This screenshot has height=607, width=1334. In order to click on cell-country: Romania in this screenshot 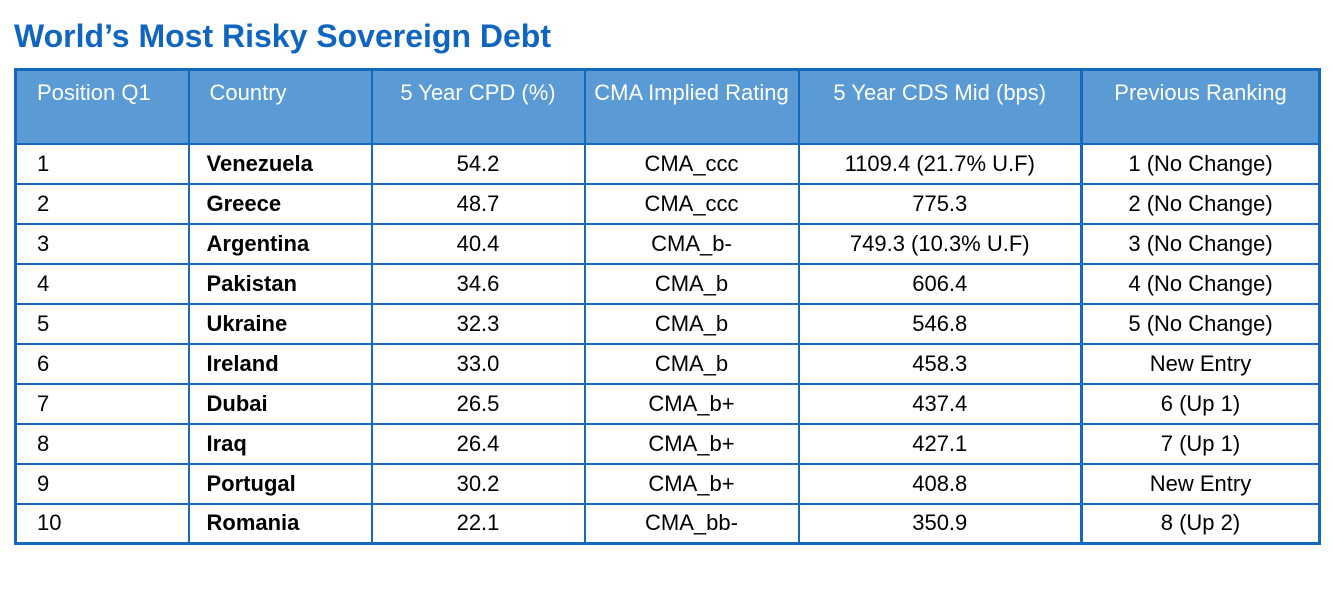, I will do `click(280, 523)`.